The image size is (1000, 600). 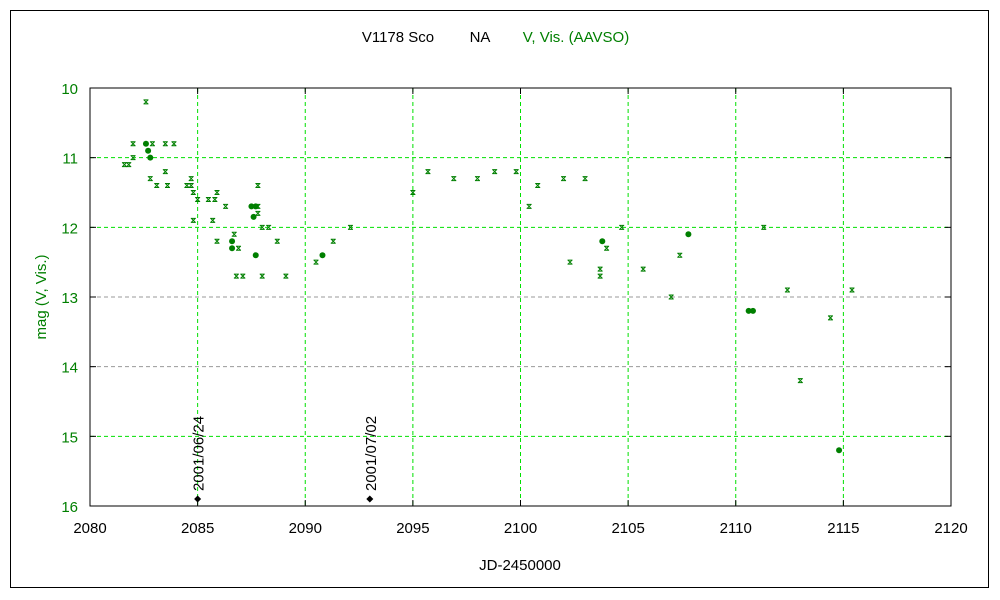 What do you see at coordinates (843, 528) in the screenshot?
I see `x-tick-label: 2115` at bounding box center [843, 528].